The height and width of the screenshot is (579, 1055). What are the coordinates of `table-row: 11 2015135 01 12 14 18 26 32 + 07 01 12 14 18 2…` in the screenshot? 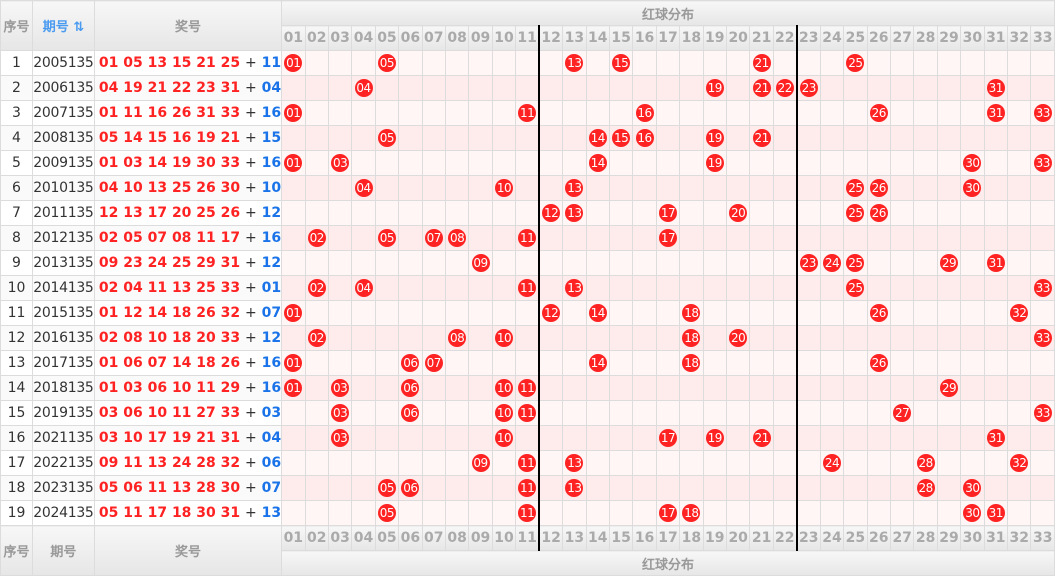 It's located at (527, 313).